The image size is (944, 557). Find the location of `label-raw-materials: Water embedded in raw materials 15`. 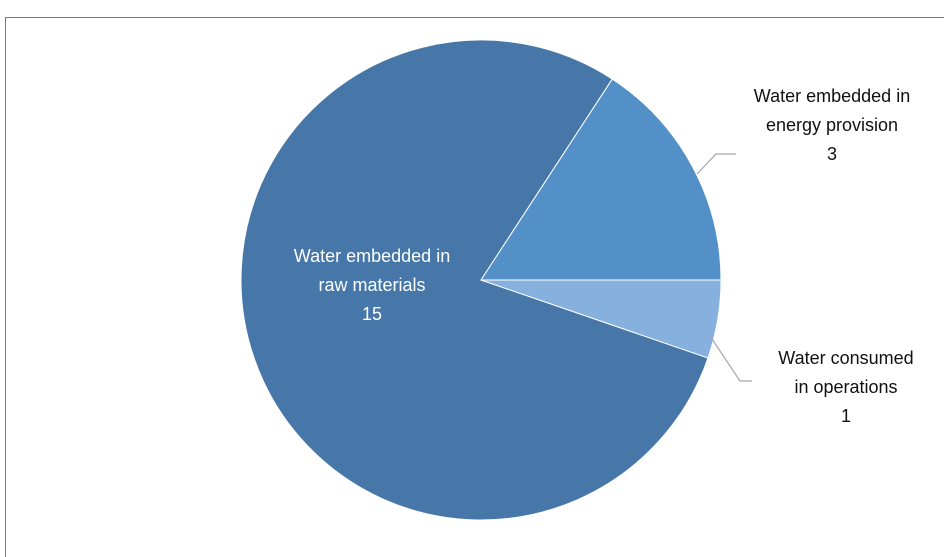

label-raw-materials: Water embedded in raw materials 15 is located at coordinates (372, 285).